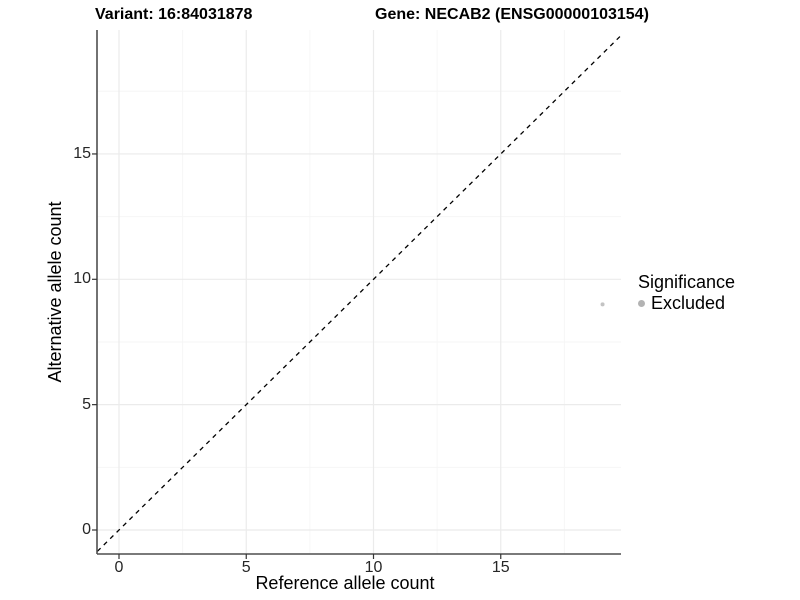 The width and height of the screenshot is (800, 600). Describe the element at coordinates (119, 567) in the screenshot. I see `x-tick-label: 0` at that location.